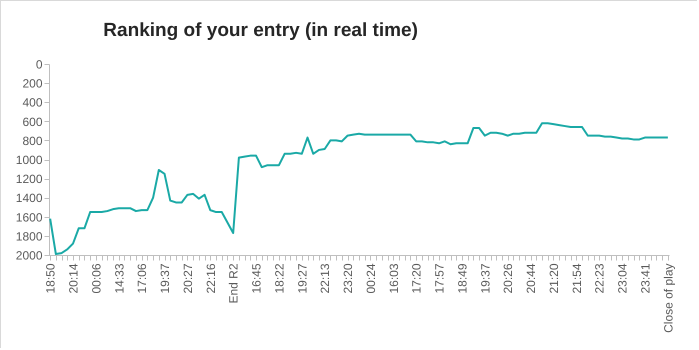 This screenshot has height=350, width=699. I want to click on y-tick-label: 600, so click(32, 121).